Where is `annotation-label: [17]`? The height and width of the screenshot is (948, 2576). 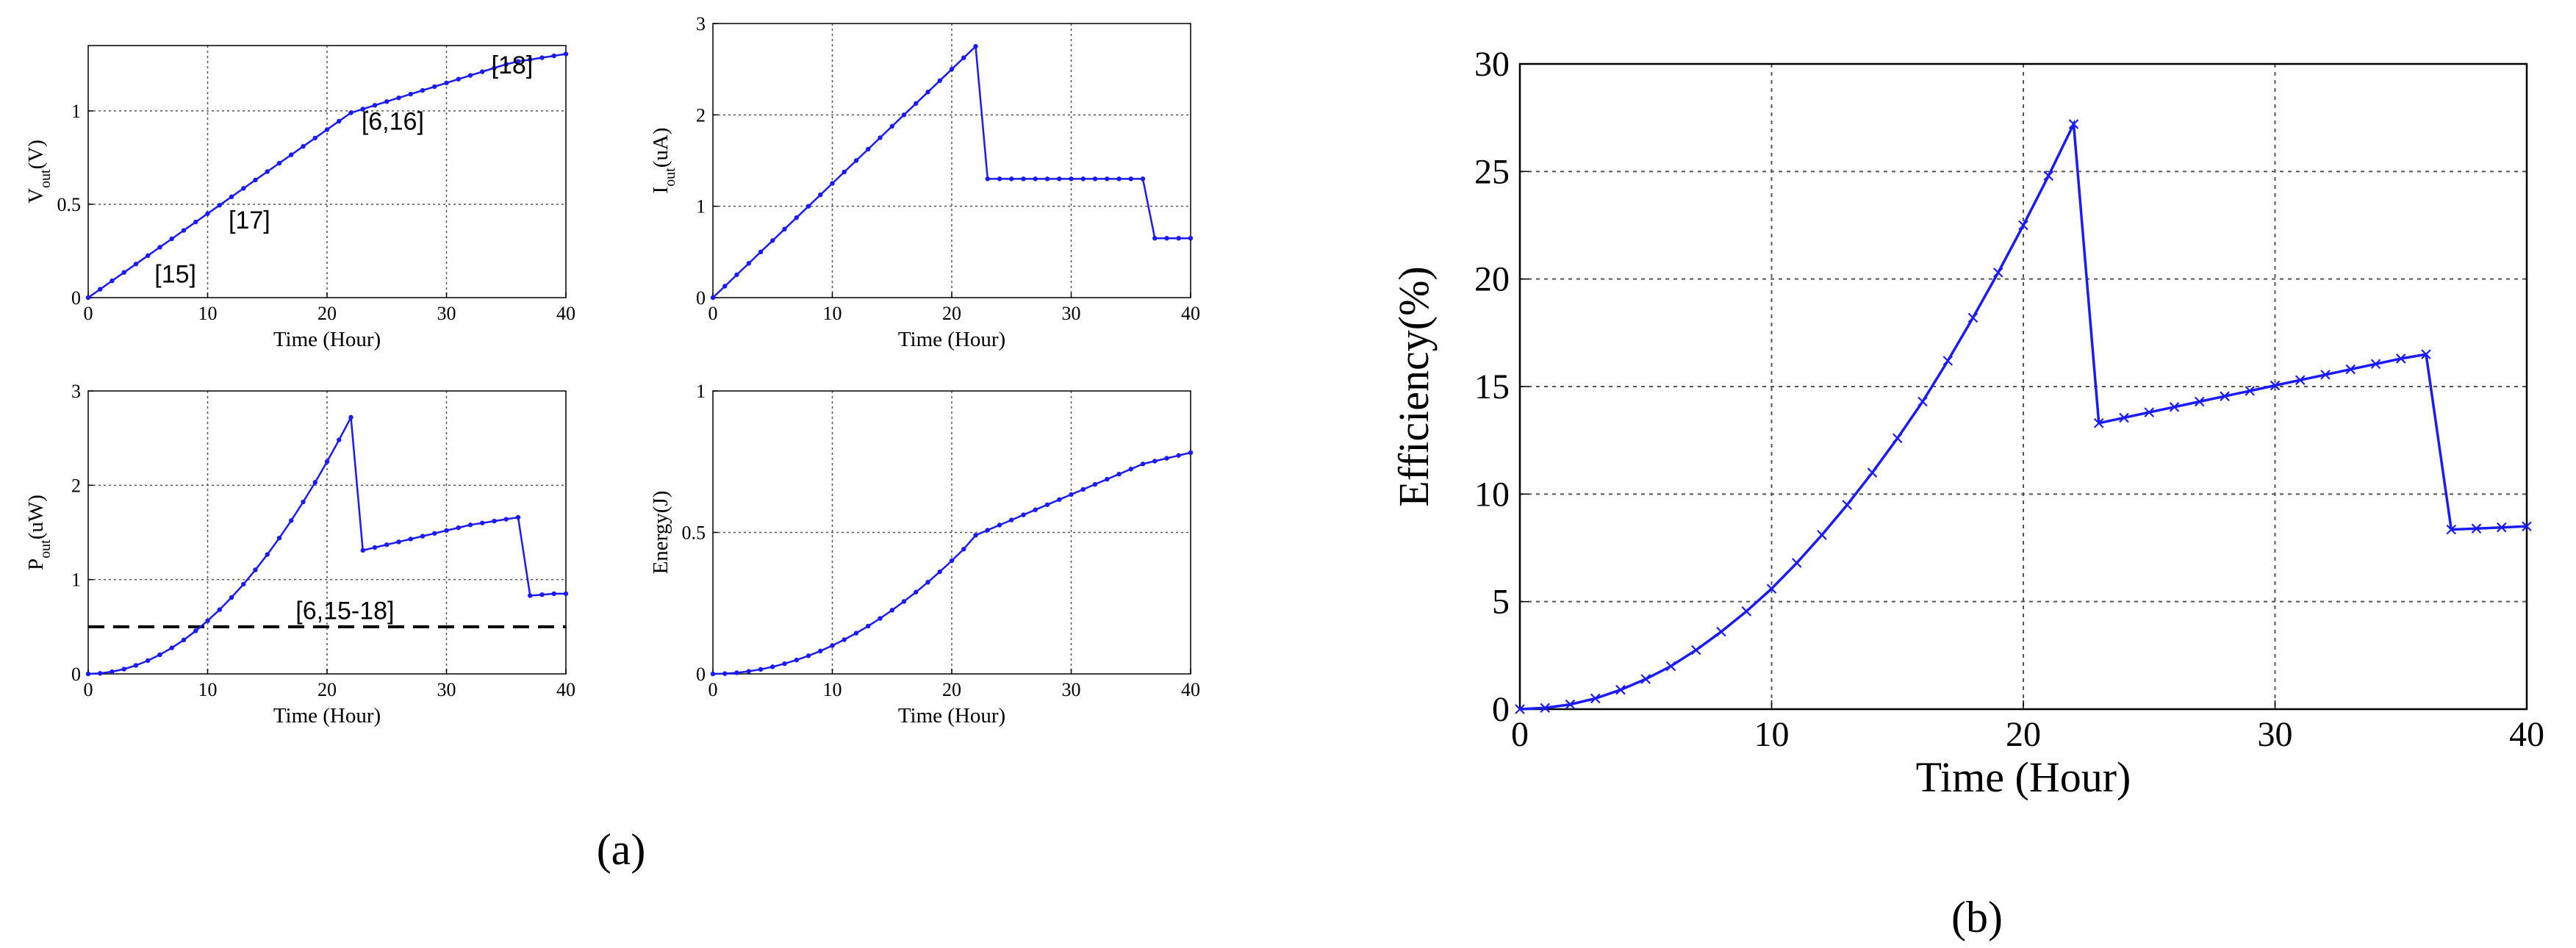
annotation-label: [17] is located at coordinates (249, 220).